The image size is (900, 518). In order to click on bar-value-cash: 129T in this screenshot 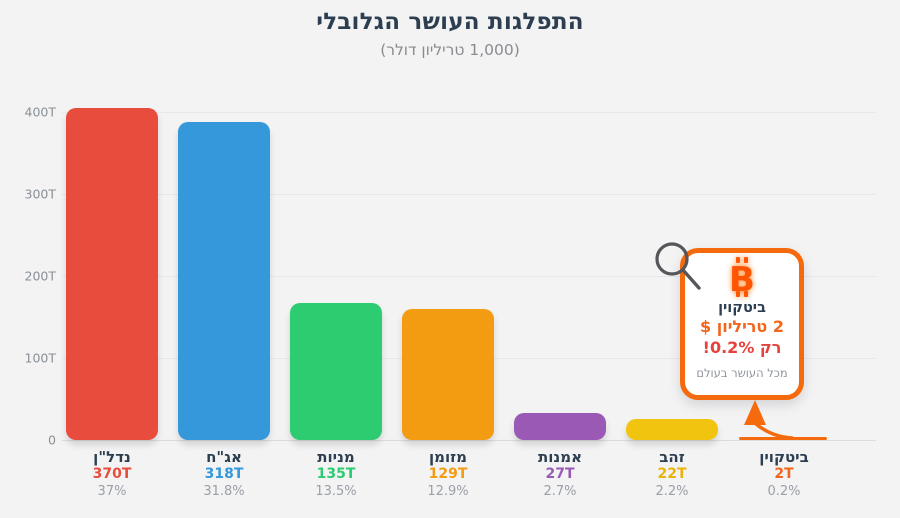, I will do `click(448, 474)`.